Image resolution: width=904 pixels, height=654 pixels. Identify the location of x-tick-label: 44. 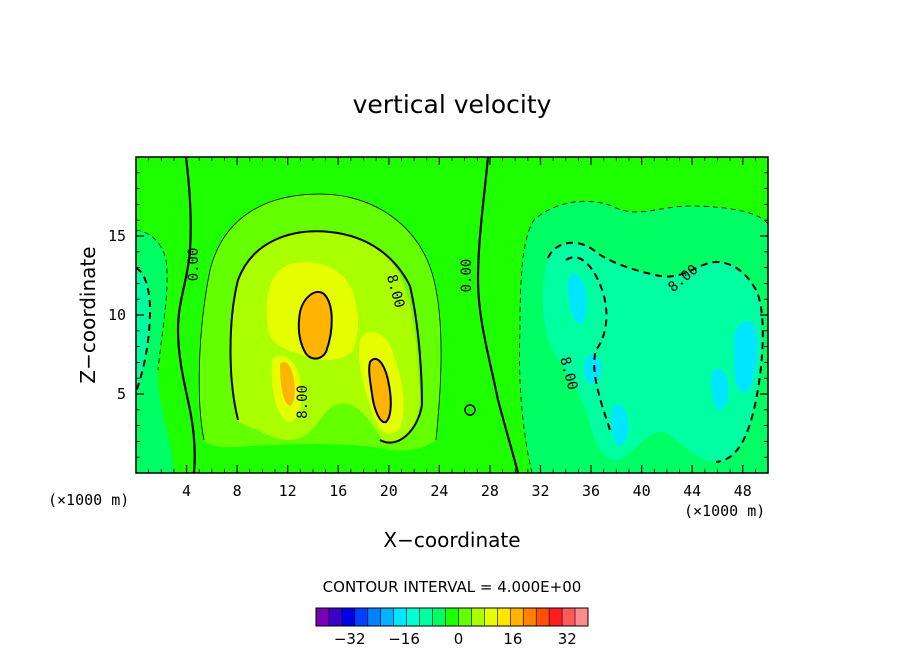
(692, 491).